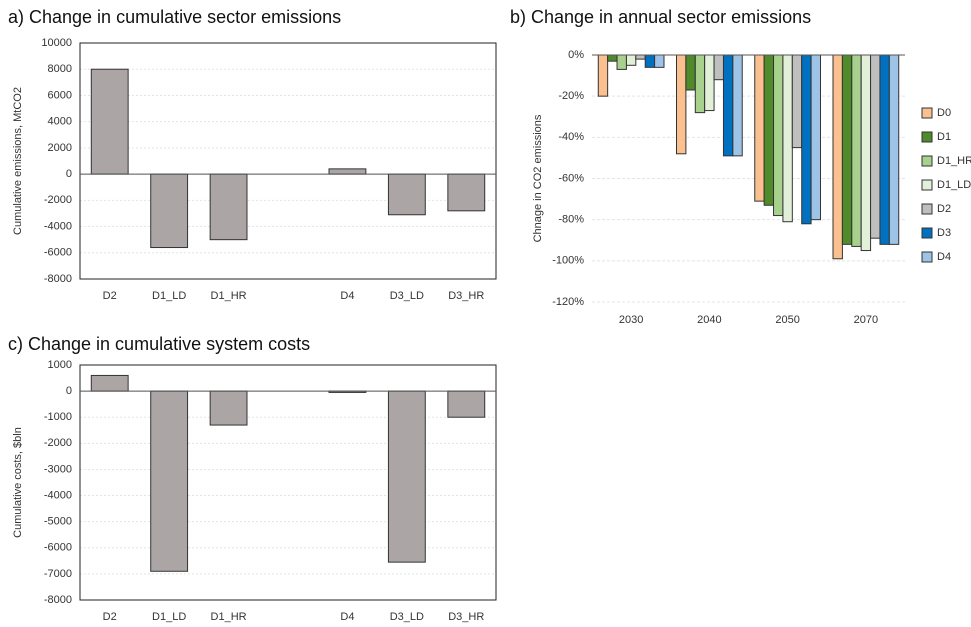 This screenshot has width=971, height=627. Describe the element at coordinates (944, 113) in the screenshot. I see `legend-label: D0` at that location.